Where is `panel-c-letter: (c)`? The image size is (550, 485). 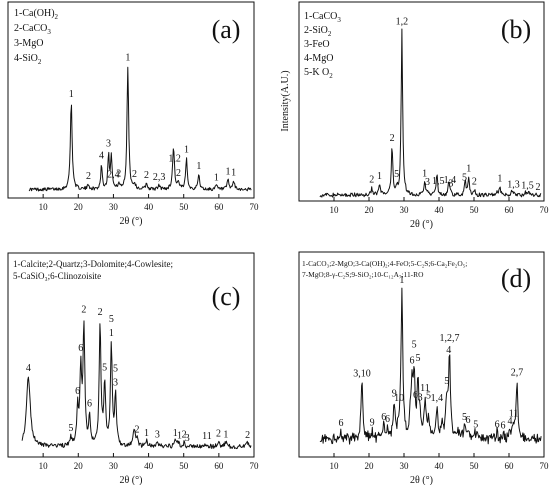
panel-c-letter: (c) is located at coordinates (226, 296).